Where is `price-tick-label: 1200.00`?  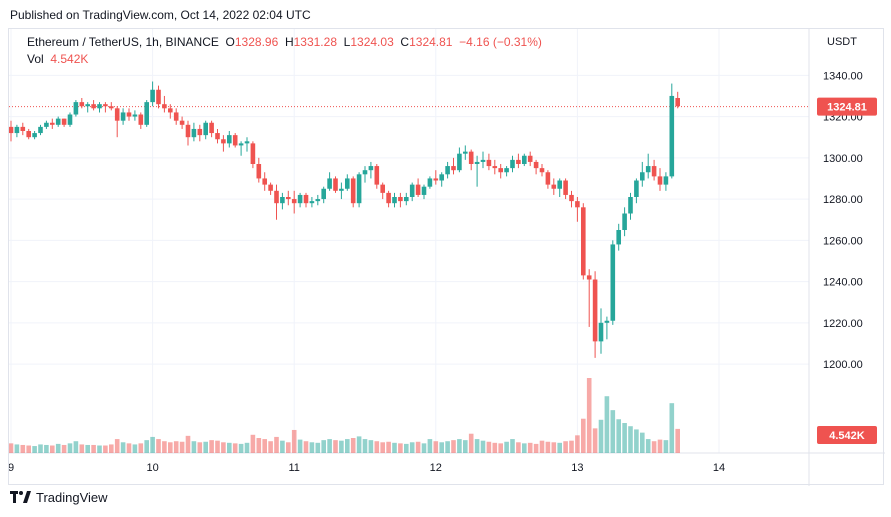 price-tick-label: 1200.00 is located at coordinates (843, 365).